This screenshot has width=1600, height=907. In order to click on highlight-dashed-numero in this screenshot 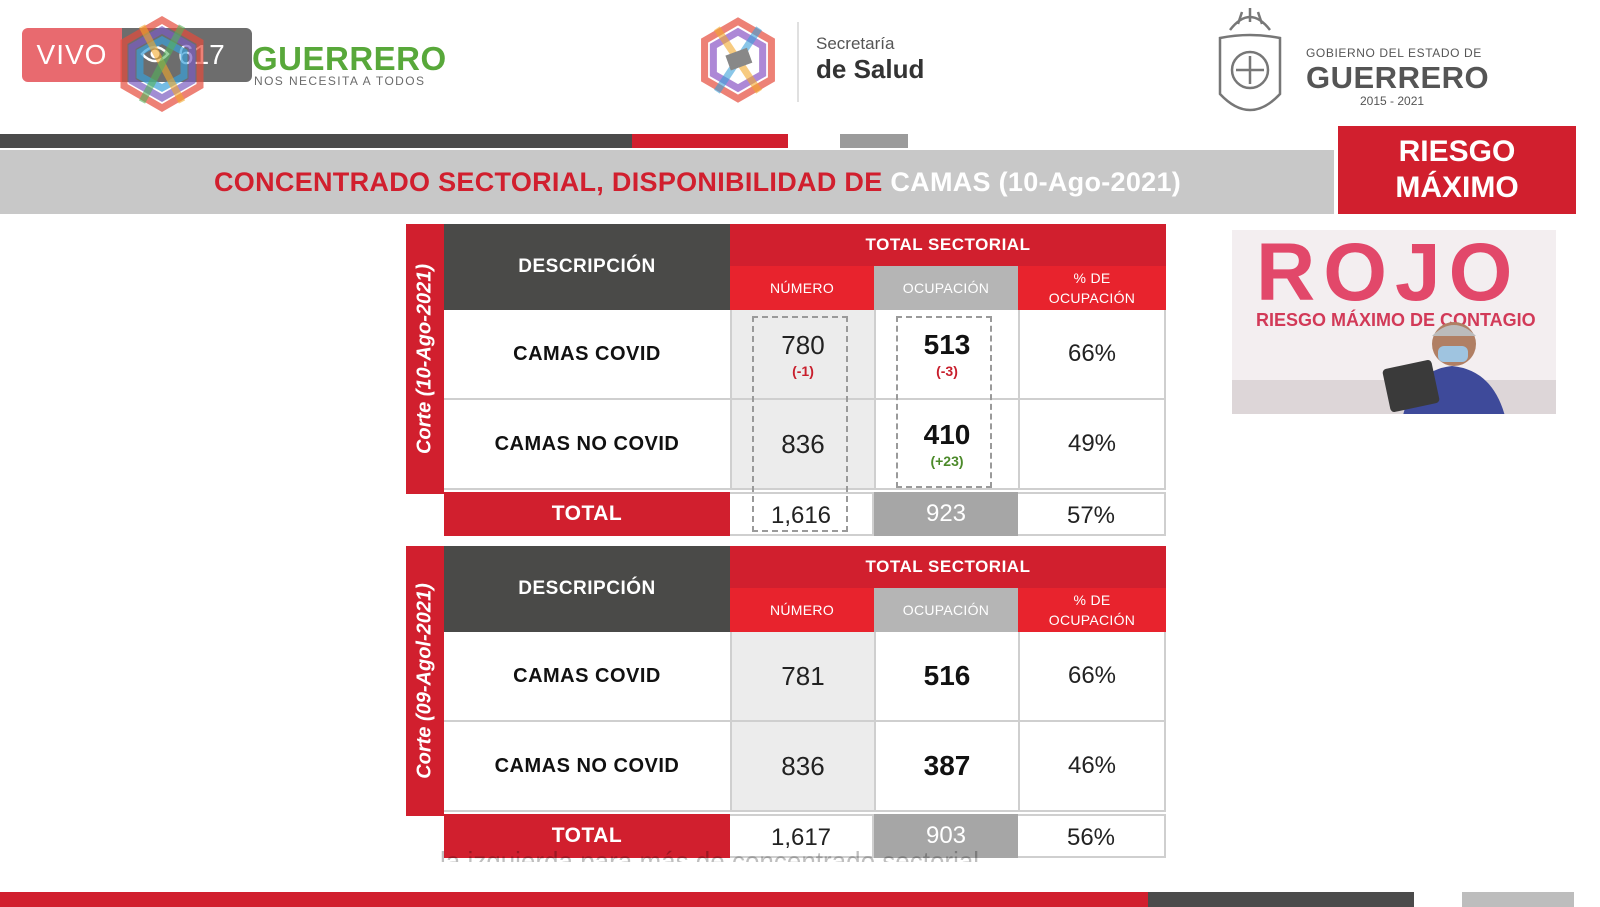, I will do `click(800, 424)`.